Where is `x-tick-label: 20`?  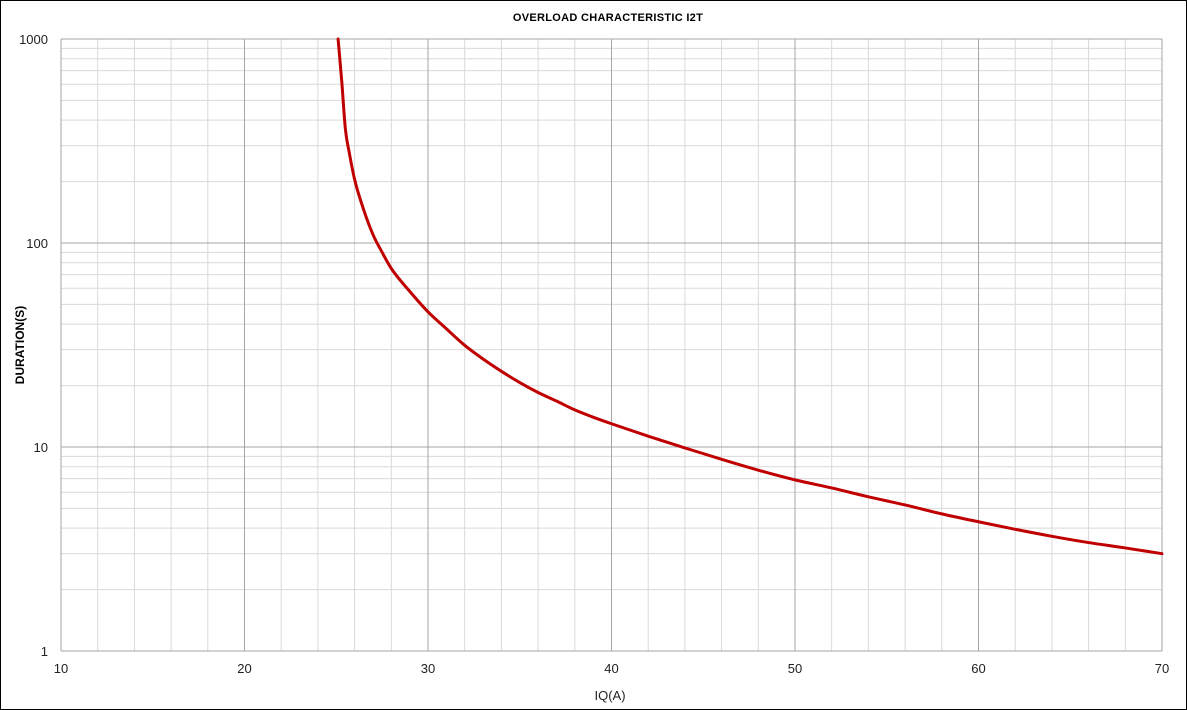 x-tick-label: 20 is located at coordinates (244, 668).